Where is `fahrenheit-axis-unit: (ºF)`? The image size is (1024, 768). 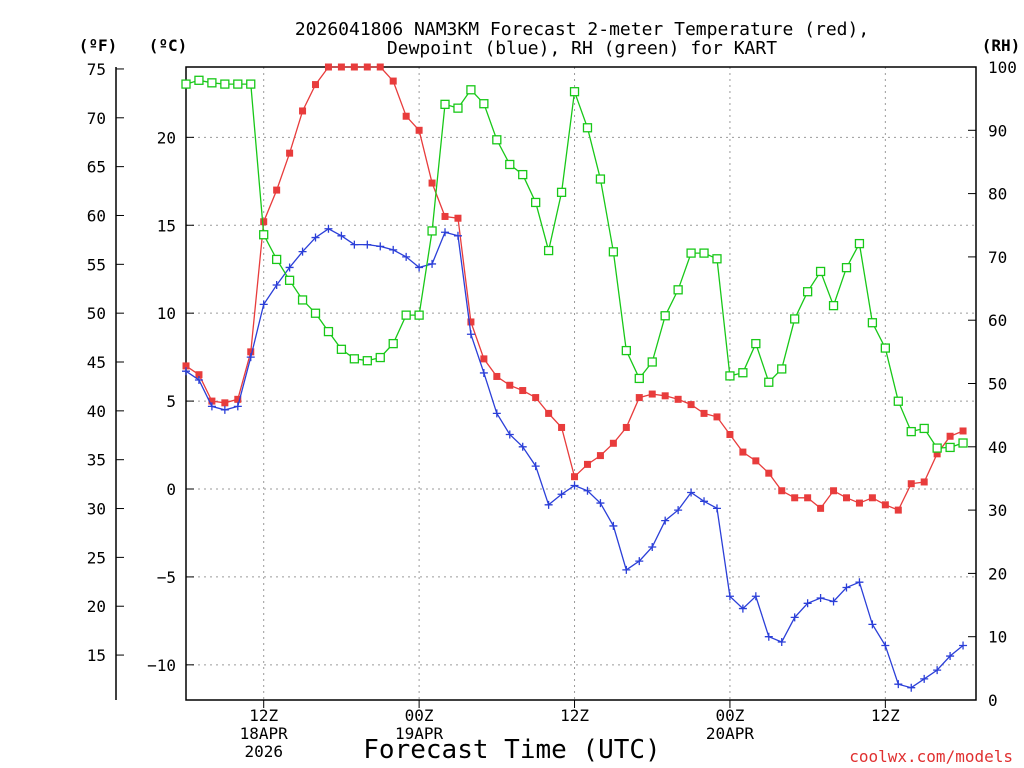
fahrenheit-axis-unit: (ºF) is located at coordinates (98, 45).